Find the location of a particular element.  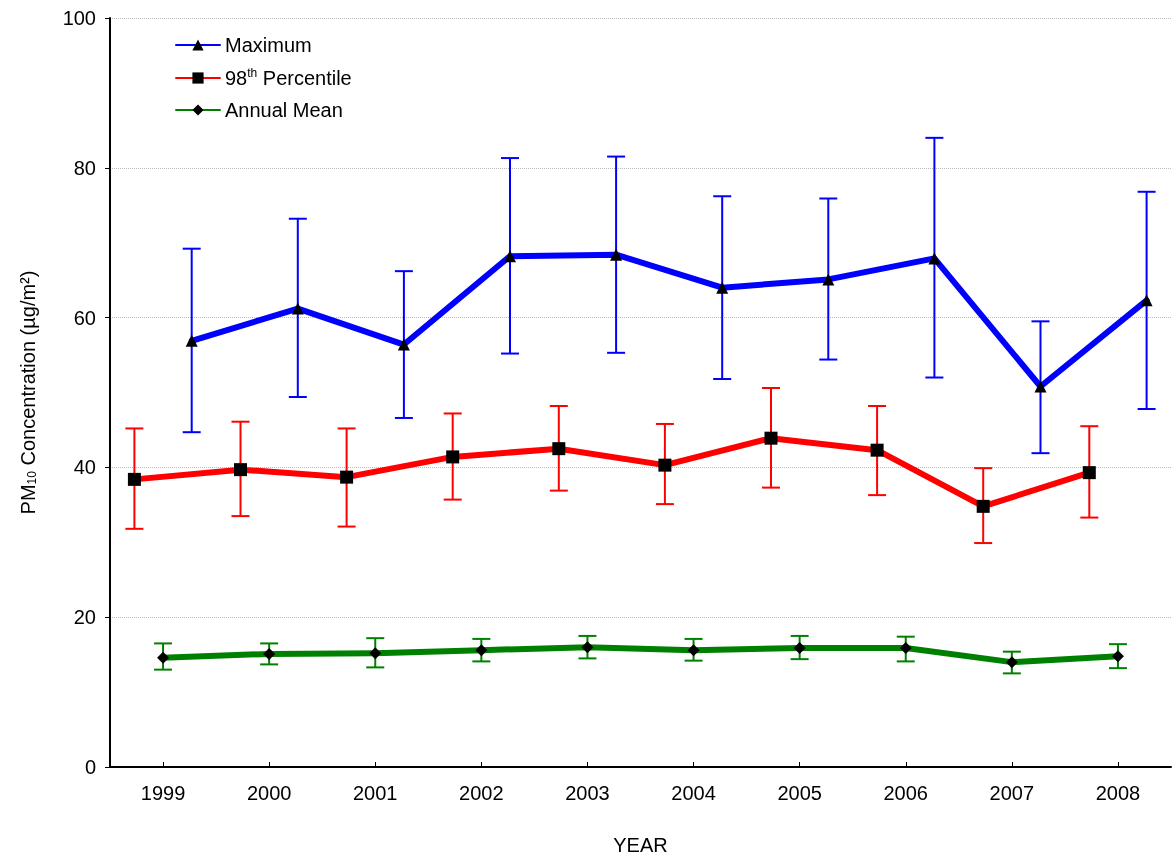

x-tick-label: 2006 is located at coordinates (905, 793).